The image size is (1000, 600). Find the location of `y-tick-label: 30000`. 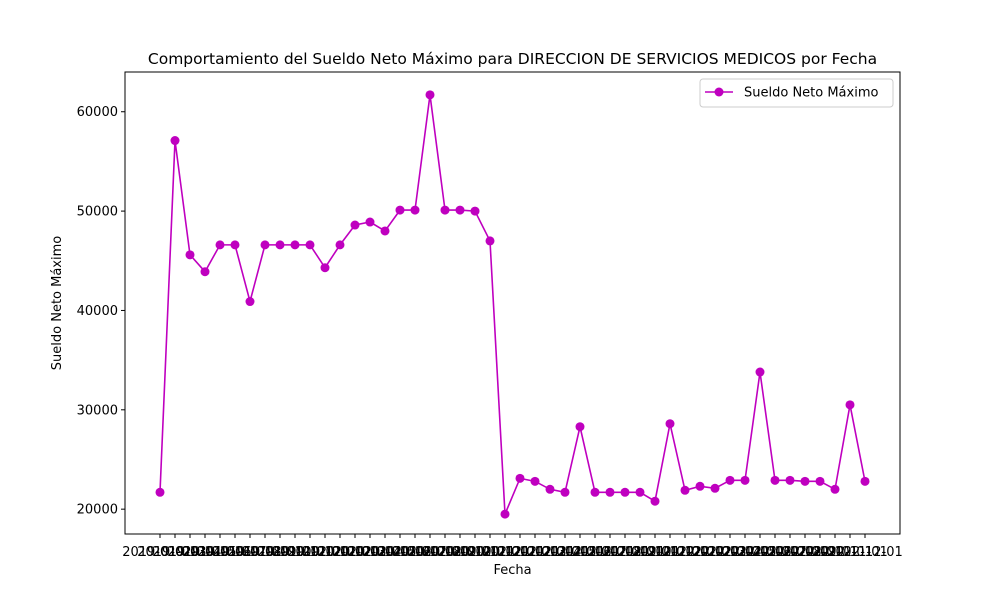

y-tick-label: 30000 is located at coordinates (97, 410).